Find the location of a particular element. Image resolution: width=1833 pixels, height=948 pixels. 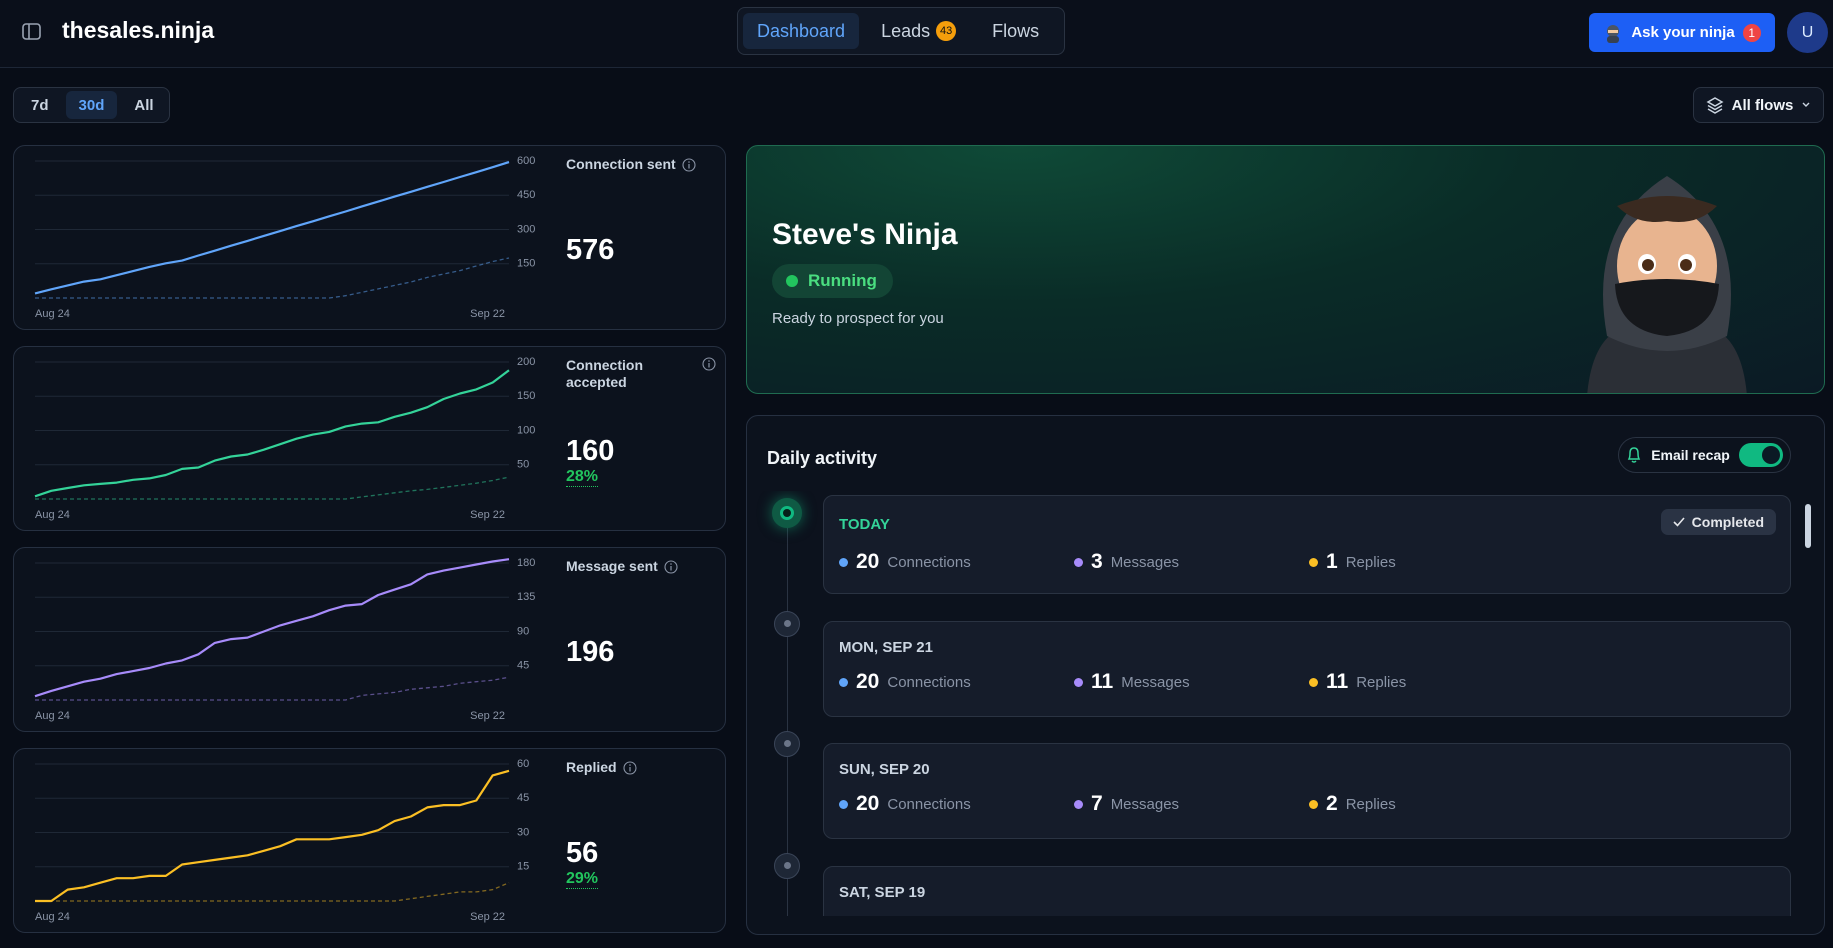

nav-item: Leads 43 is located at coordinates (918, 31).